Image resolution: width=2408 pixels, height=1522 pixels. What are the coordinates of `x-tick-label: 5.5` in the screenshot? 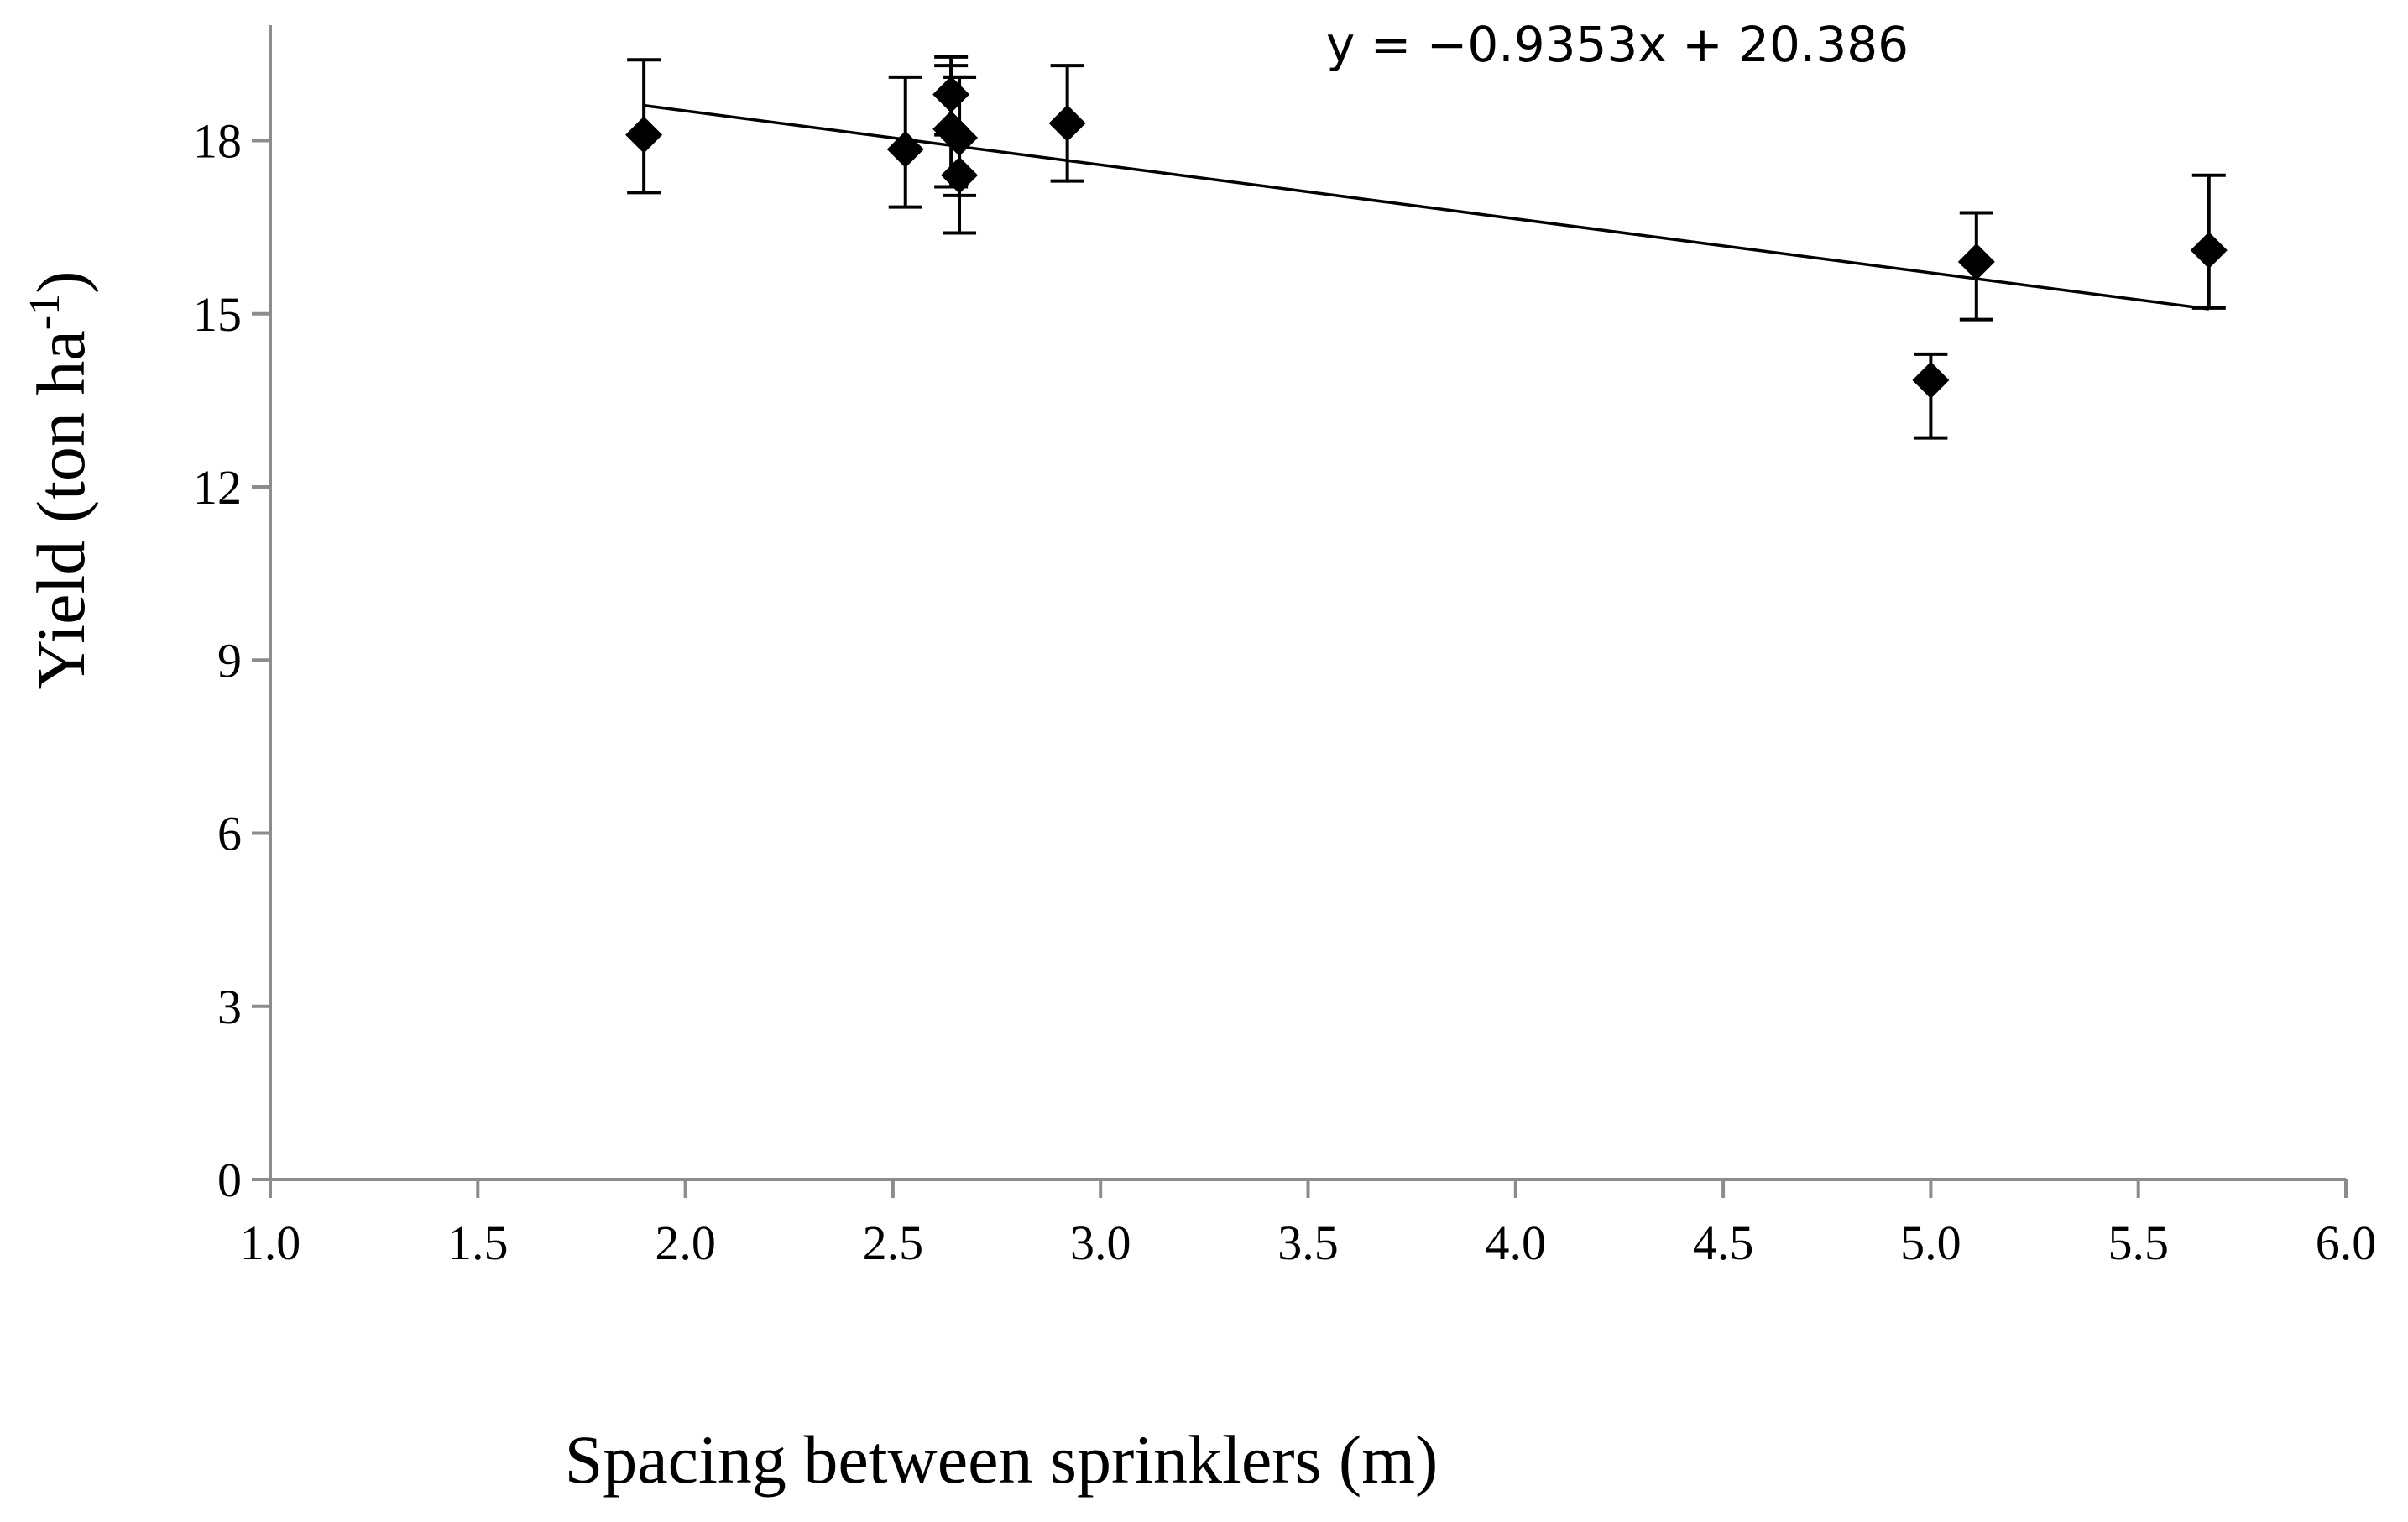 It's located at (2138, 1243).